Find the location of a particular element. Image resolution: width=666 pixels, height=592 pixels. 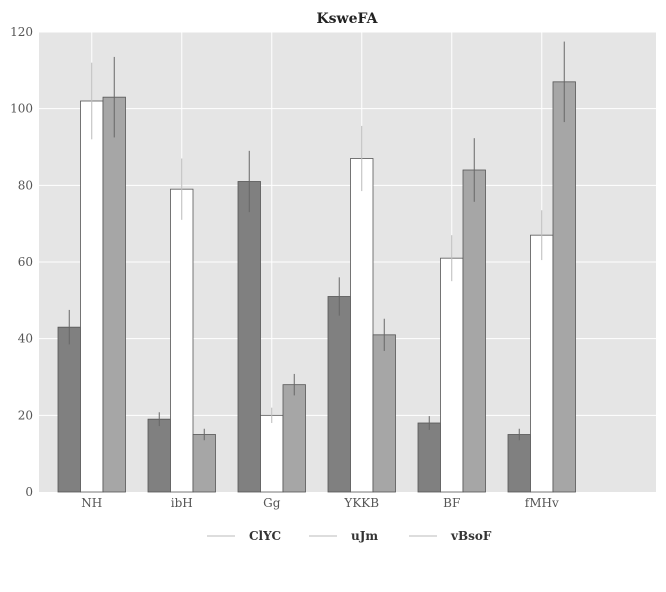

bar-clyc-ibh is located at coordinates (159, 455).